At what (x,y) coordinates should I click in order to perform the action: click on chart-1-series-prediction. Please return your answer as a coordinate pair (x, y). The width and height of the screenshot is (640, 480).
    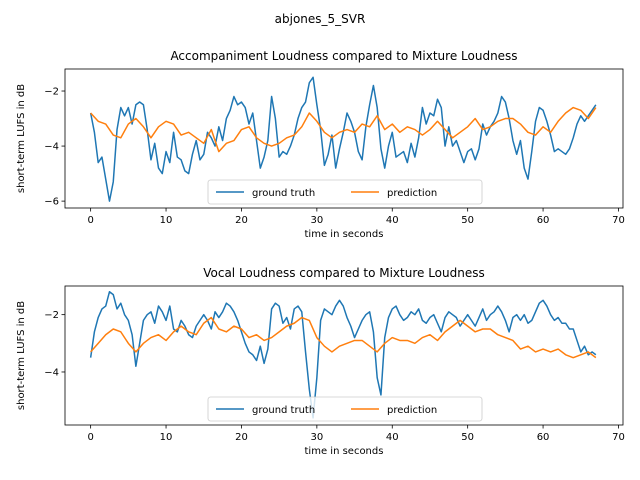
    Looking at the image, I should click on (343, 337).